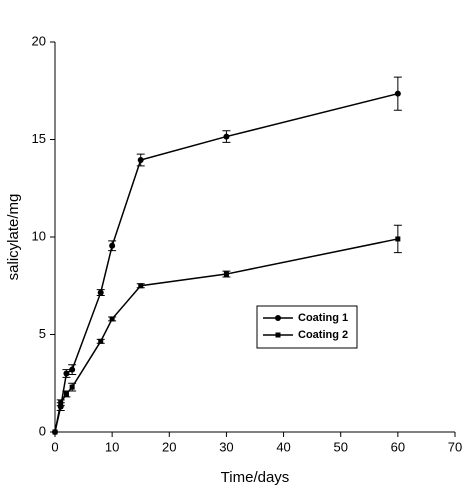 This screenshot has height=495, width=474. I want to click on y-tick-label: 5, so click(42, 333).